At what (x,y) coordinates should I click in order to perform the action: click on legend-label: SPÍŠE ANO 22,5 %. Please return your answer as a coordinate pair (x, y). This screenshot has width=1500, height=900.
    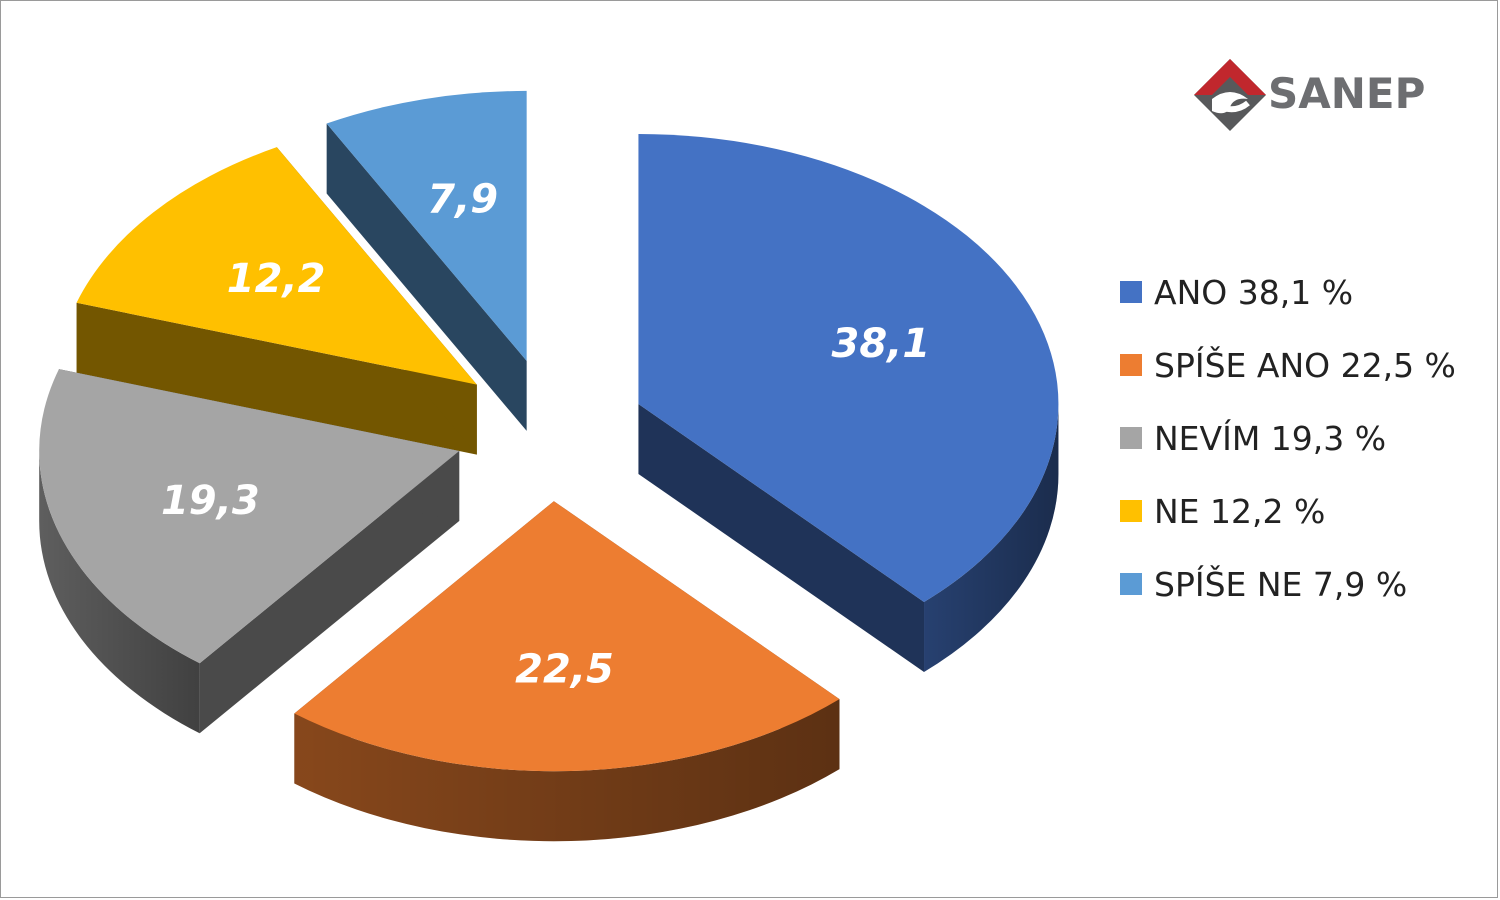
    Looking at the image, I should click on (1305, 365).